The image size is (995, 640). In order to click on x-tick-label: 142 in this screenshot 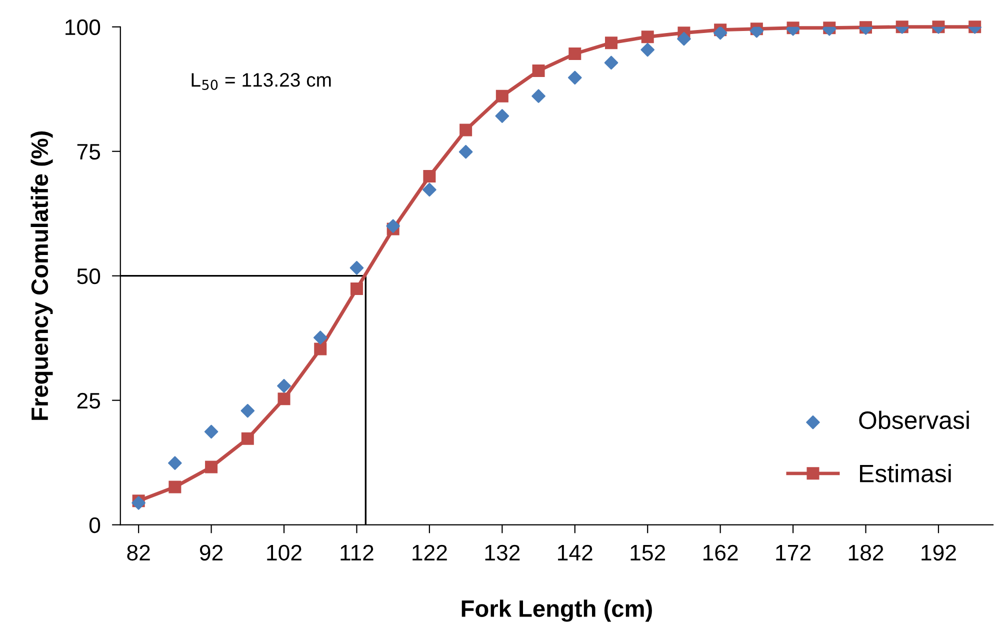, I will do `click(575, 552)`.